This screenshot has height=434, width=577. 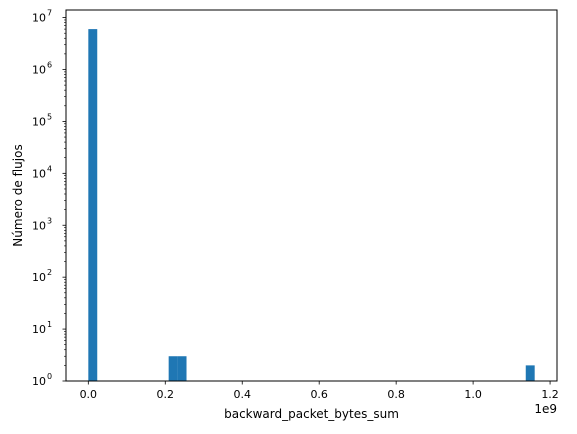 What do you see at coordinates (49, 116) in the screenshot?
I see `y-tick-exponent: 5` at bounding box center [49, 116].